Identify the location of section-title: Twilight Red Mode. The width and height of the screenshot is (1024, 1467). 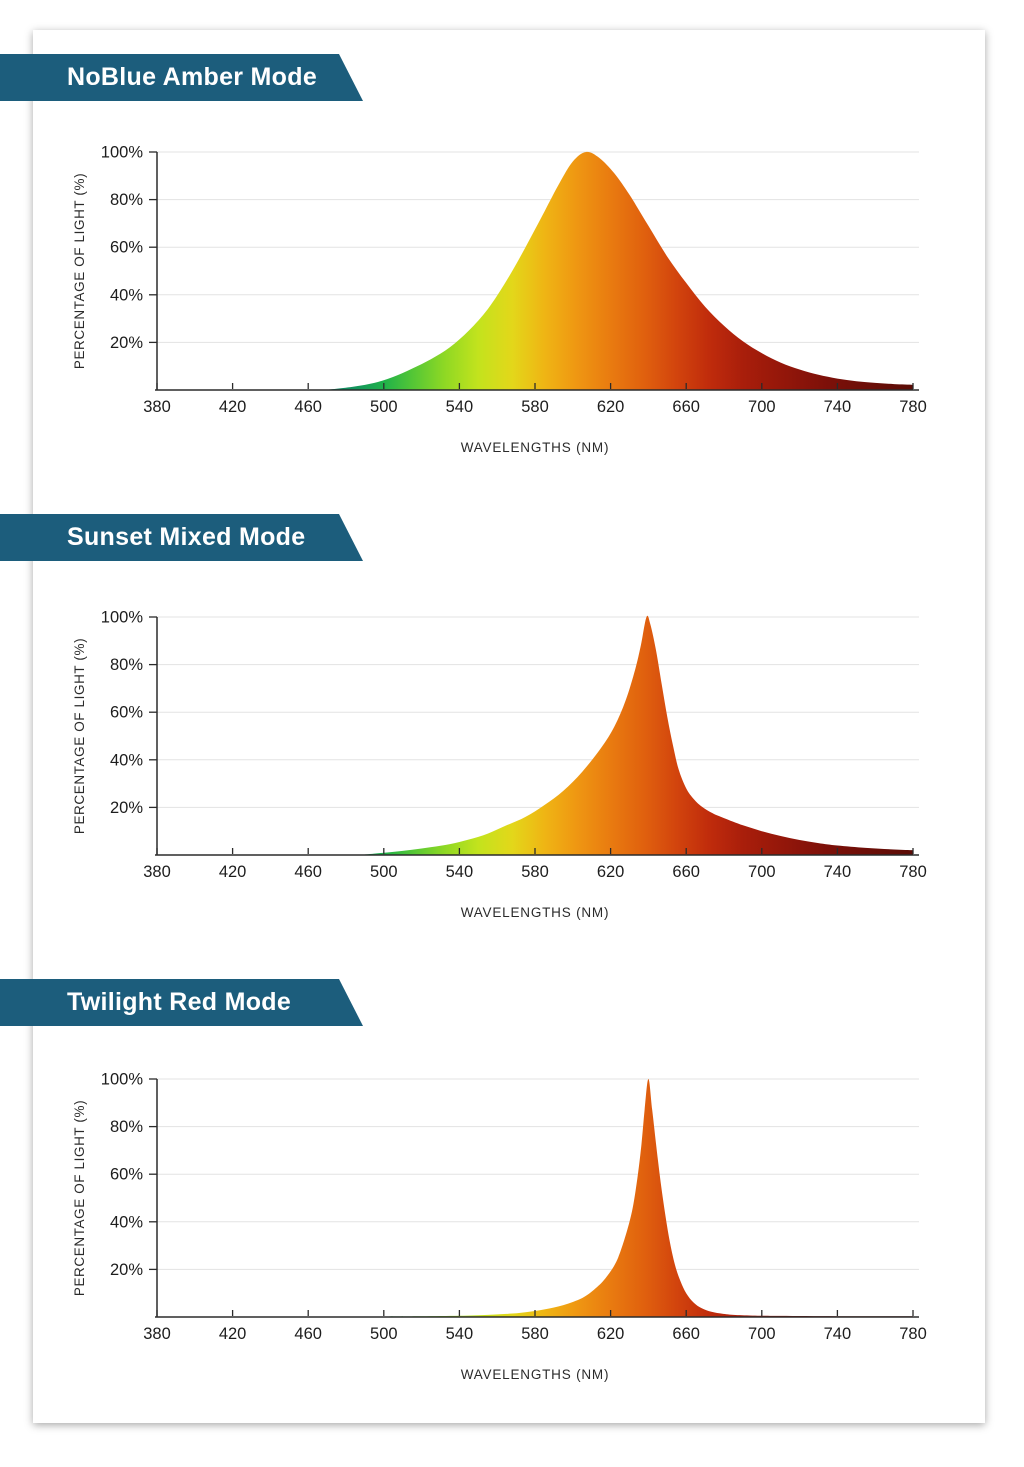
(179, 1002).